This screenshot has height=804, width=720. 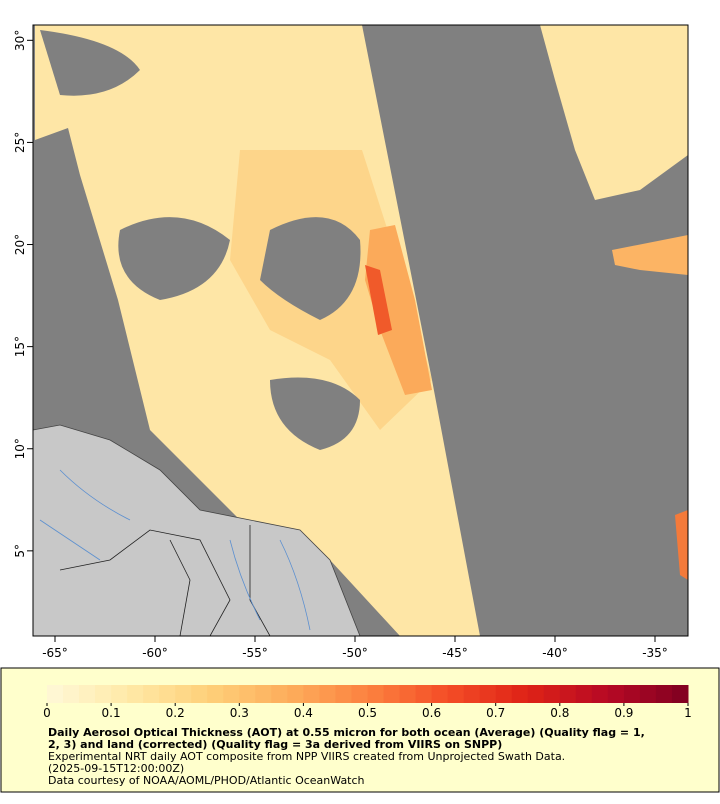 What do you see at coordinates (303, 713) in the screenshot?
I see `colorbar-tick-label: 0.4` at bounding box center [303, 713].